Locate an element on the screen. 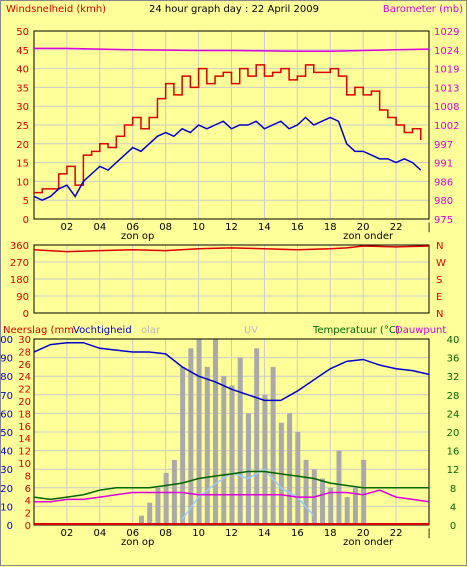  y-tick-label-temperature: 28 is located at coordinates (453, 396).